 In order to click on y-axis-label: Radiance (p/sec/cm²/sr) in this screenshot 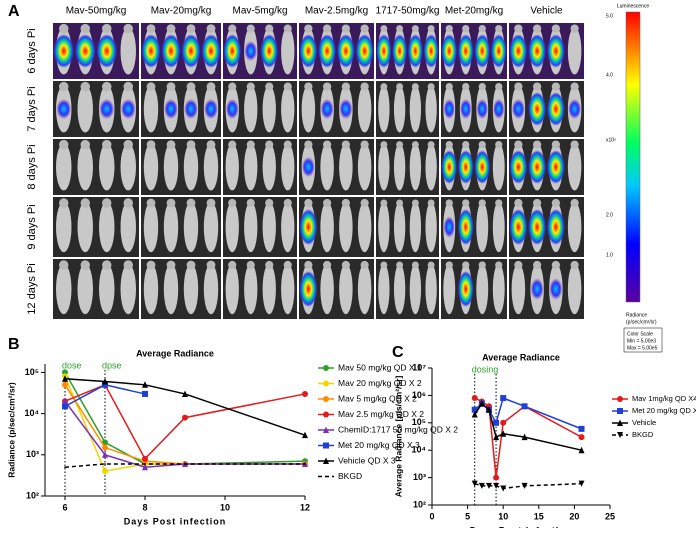, I will do `click(11, 430)`.